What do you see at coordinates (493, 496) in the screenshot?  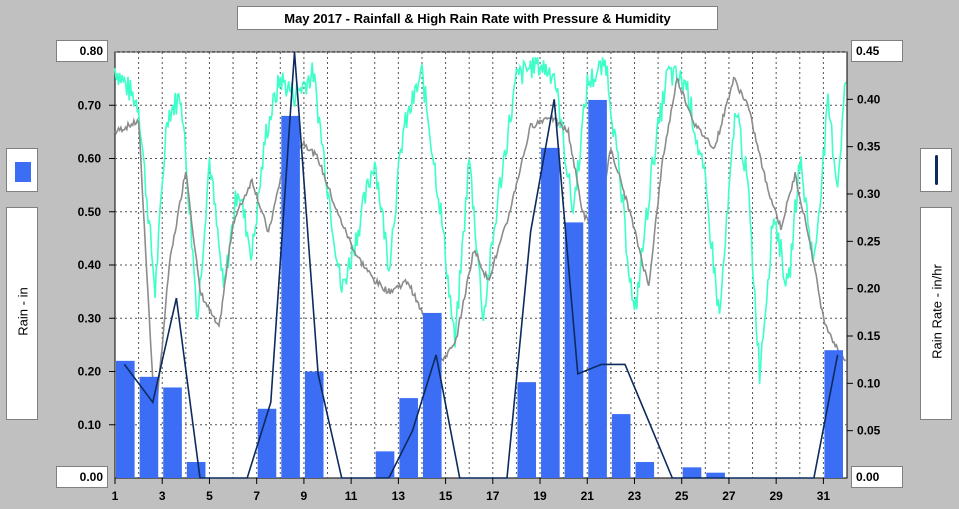 I see `x-tick-label: 17` at bounding box center [493, 496].